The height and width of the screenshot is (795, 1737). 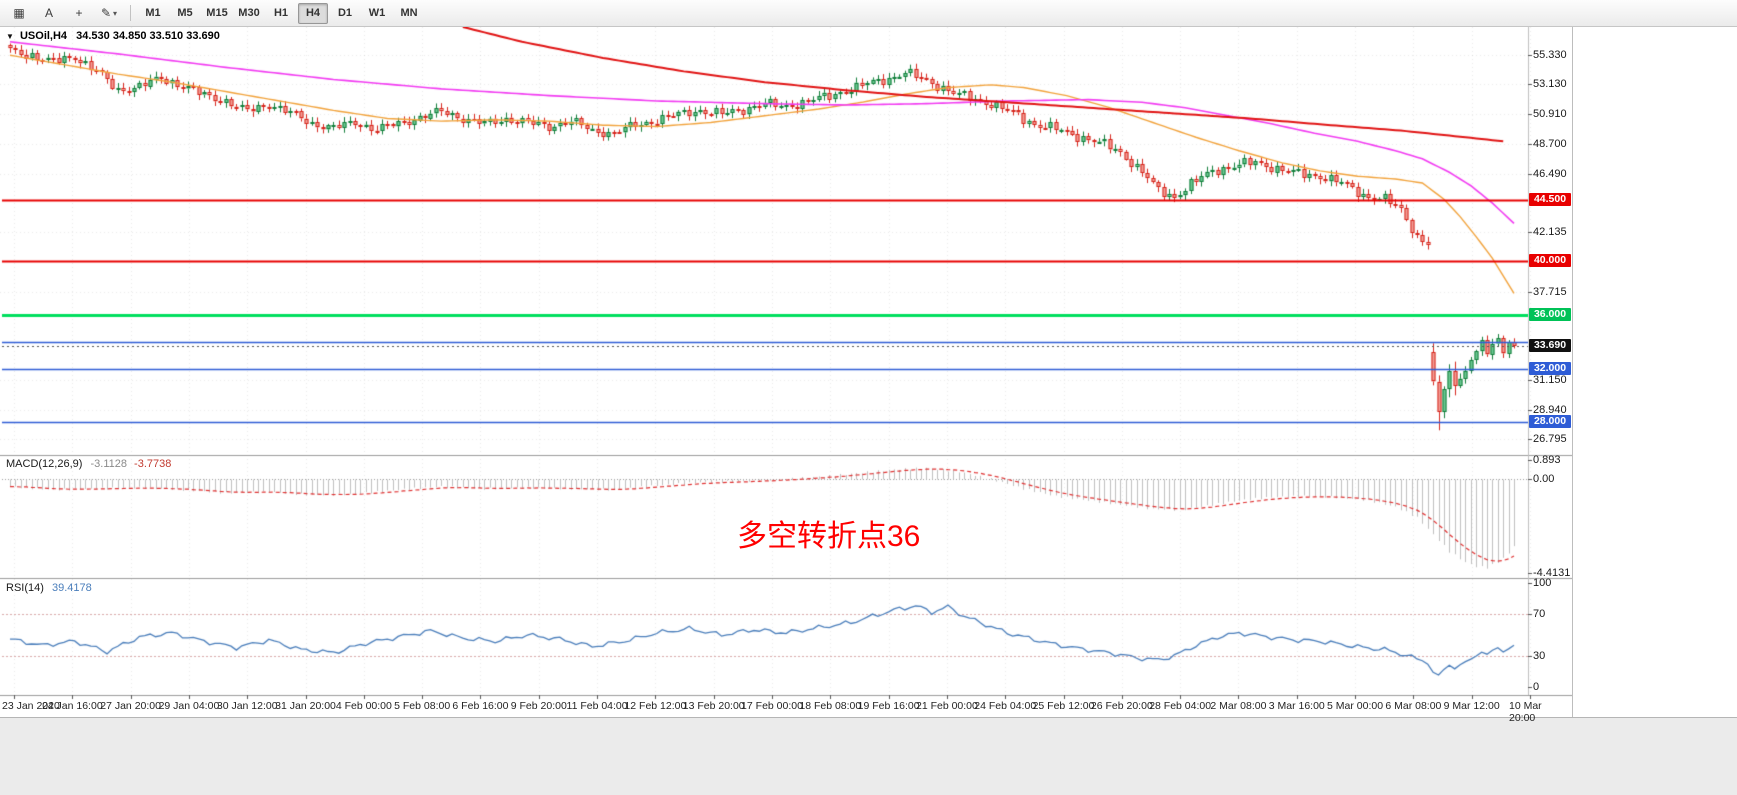 What do you see at coordinates (106, 13) in the screenshot?
I see `draw-tool-icon: ✎` at bounding box center [106, 13].